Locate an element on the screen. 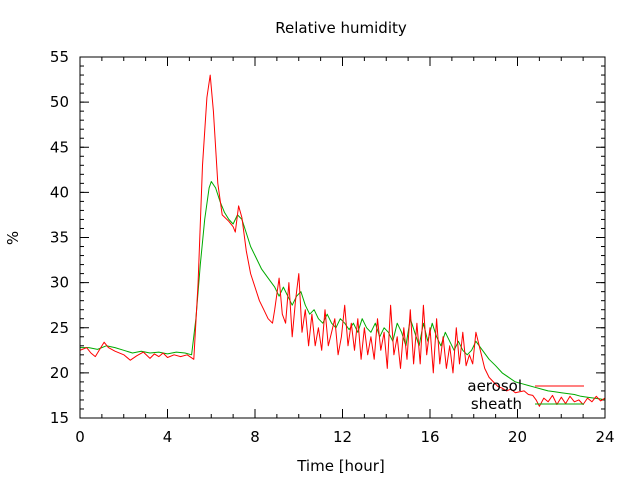 This screenshot has width=640, height=480. y-tick-label: 55 is located at coordinates (59, 57).